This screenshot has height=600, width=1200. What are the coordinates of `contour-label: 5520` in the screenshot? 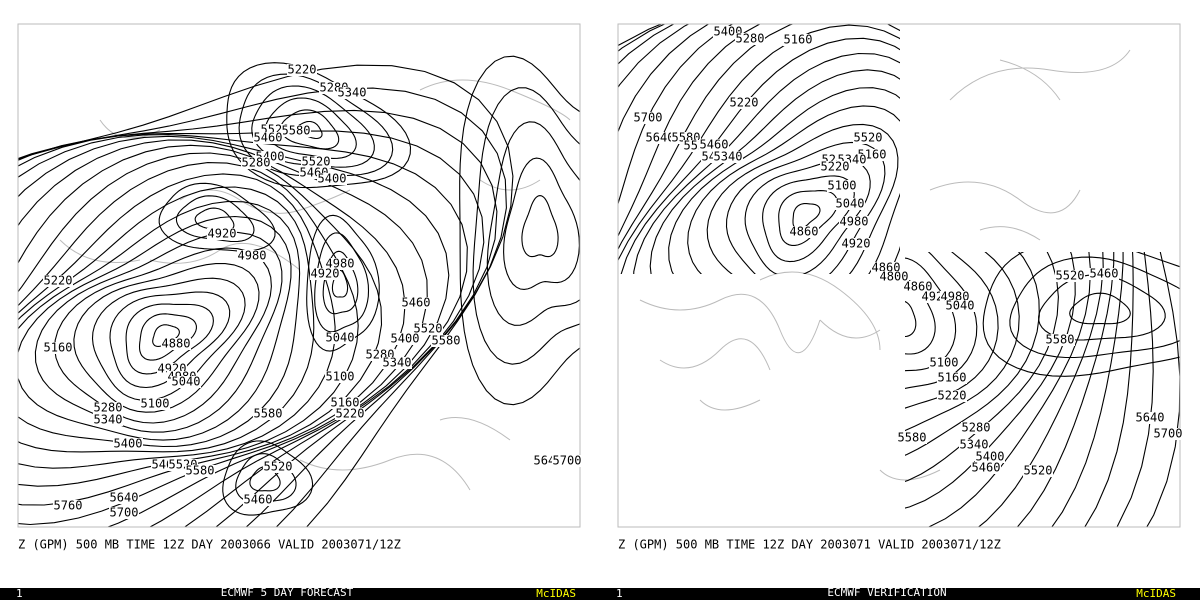 It's located at (316, 162).